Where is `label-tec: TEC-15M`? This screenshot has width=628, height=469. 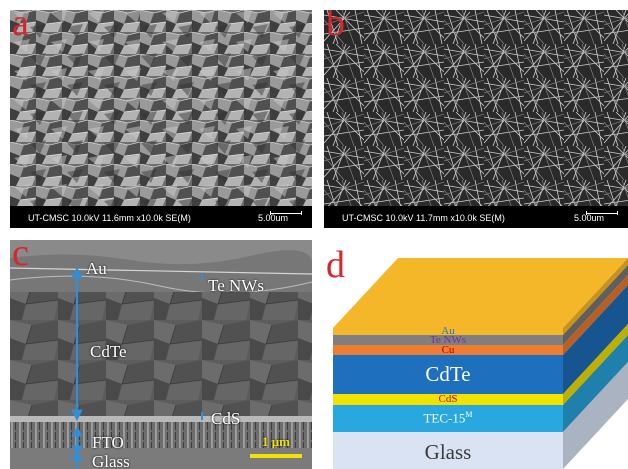
label-tec: TEC-15M is located at coordinates (448, 418).